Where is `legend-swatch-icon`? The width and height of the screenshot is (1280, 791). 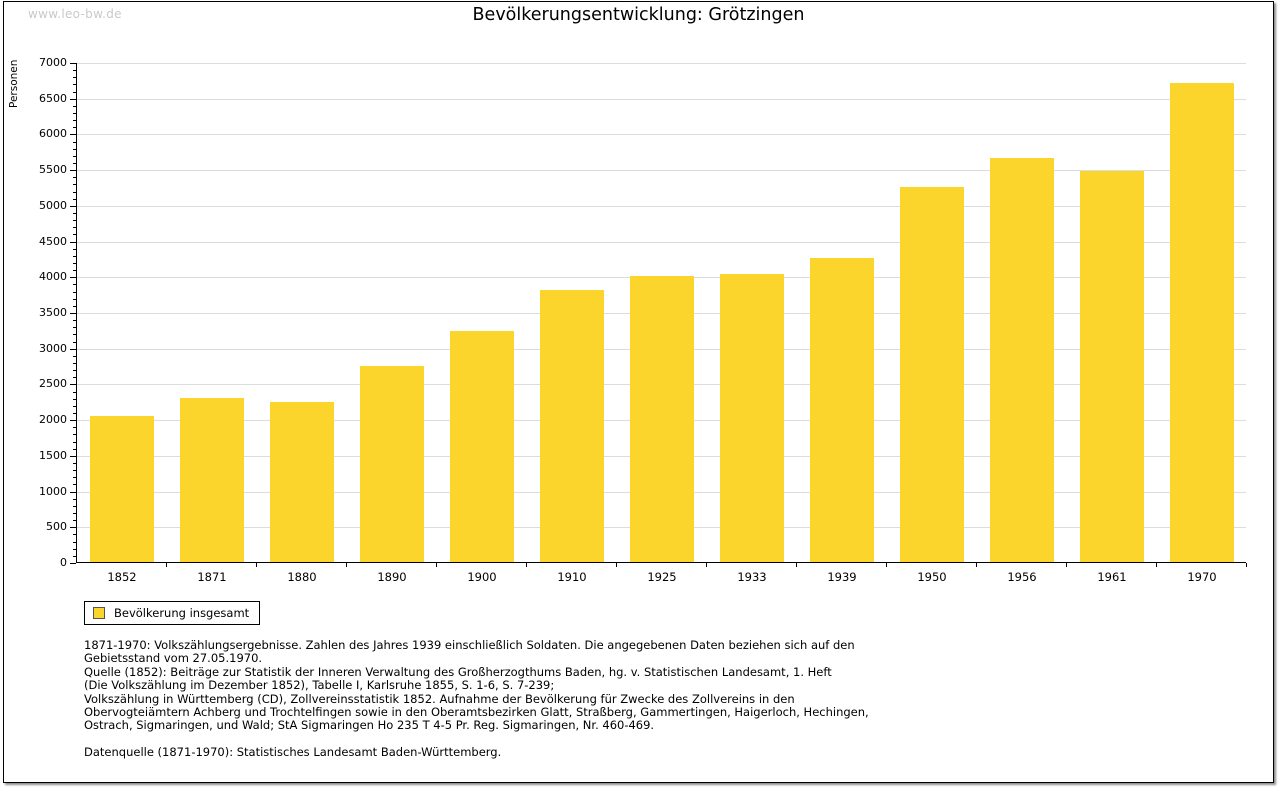
legend-swatch-icon is located at coordinates (99, 613).